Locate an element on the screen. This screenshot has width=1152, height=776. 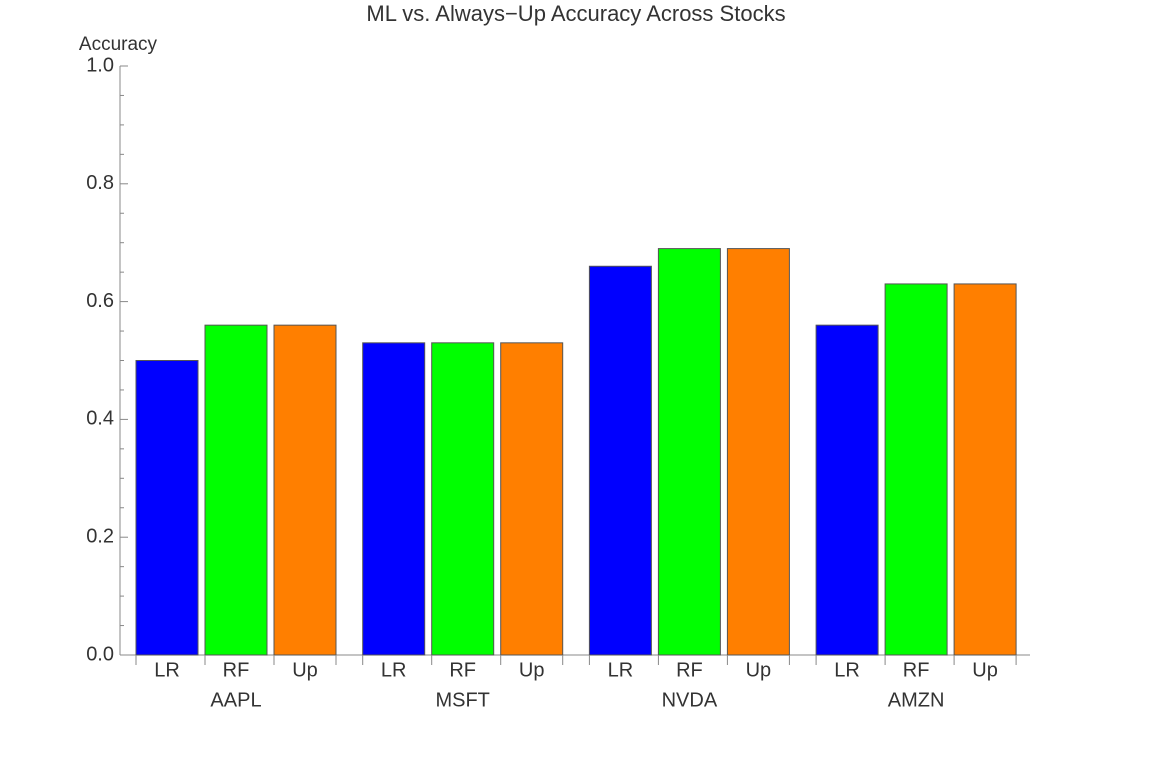
y-tick-label: 1.0 is located at coordinates (100, 65).